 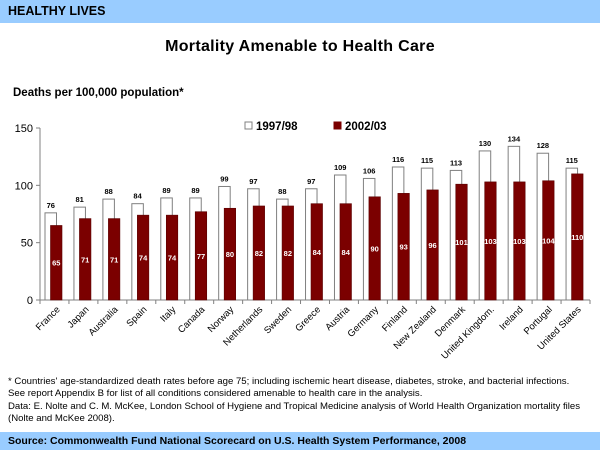 What do you see at coordinates (300, 46) in the screenshot?
I see `chart-title: Mortality Amenable to Health Care` at bounding box center [300, 46].